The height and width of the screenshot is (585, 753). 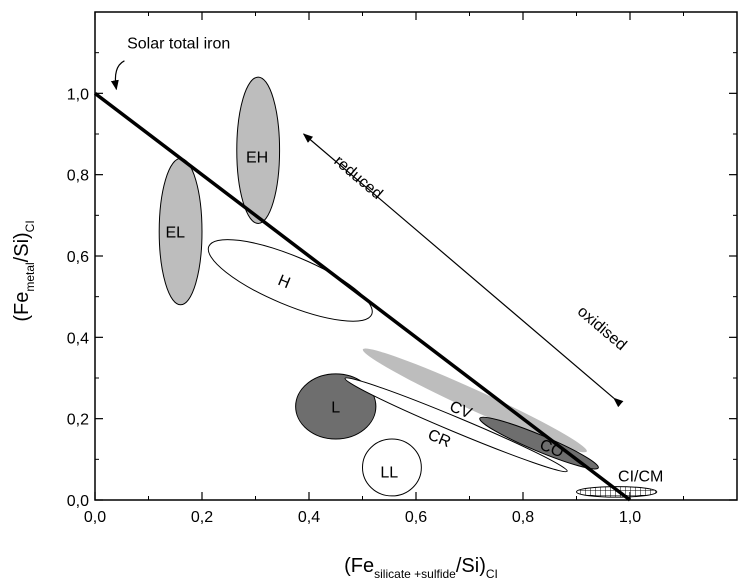 I want to click on reduced-label: reduced, so click(x=357, y=178).